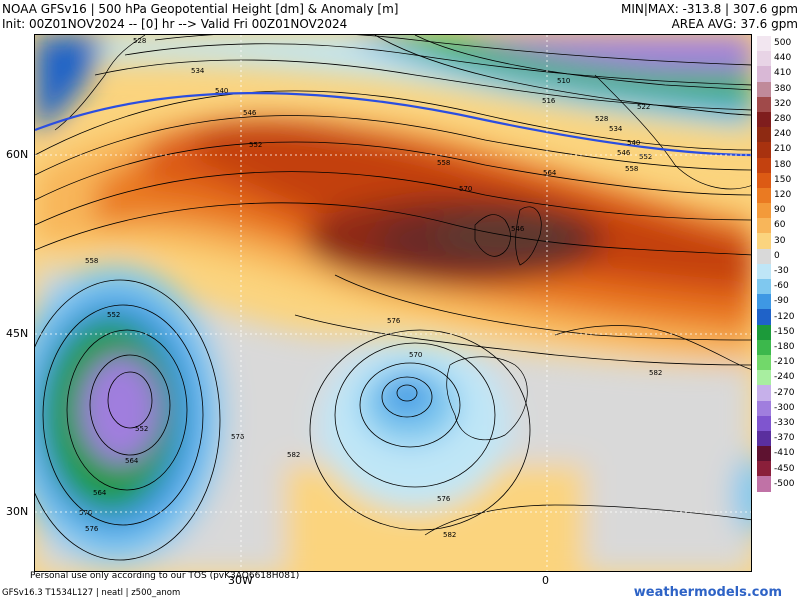  What do you see at coordinates (643, 107) in the screenshot?
I see `contour-label: 522` at bounding box center [643, 107].